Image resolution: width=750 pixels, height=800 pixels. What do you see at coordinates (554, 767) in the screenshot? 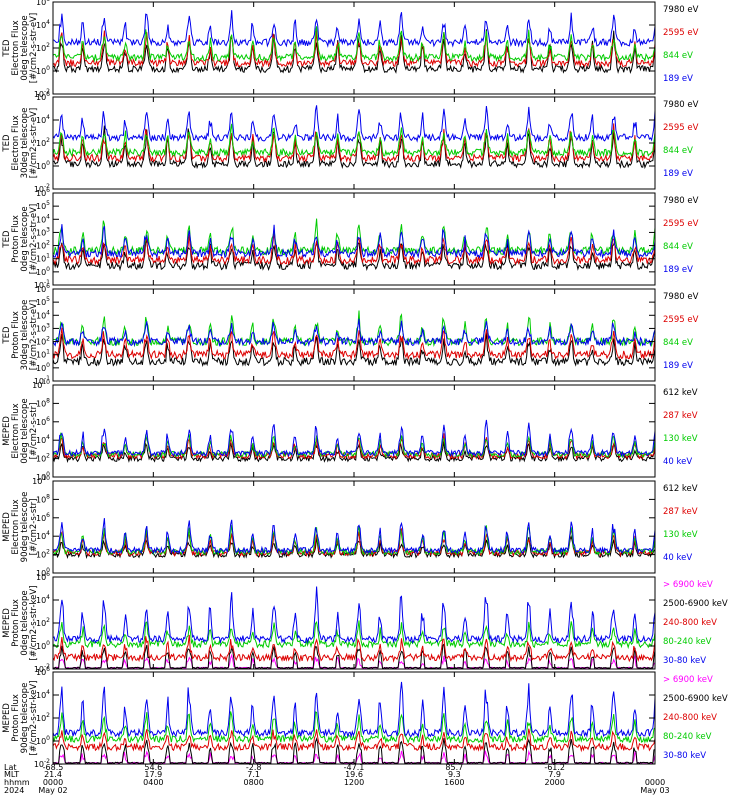
I see `x-axis-value: -61.2` at bounding box center [554, 767].